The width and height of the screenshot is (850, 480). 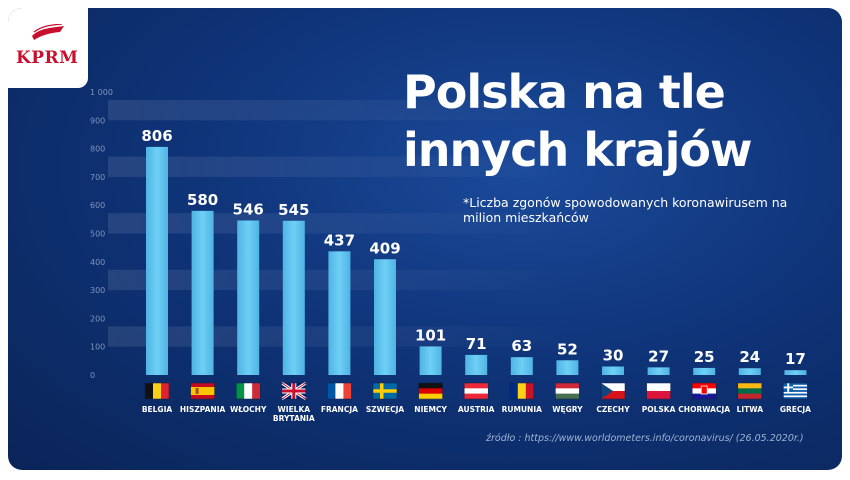 I want to click on bar-wielka-brytania, so click(x=293, y=297).